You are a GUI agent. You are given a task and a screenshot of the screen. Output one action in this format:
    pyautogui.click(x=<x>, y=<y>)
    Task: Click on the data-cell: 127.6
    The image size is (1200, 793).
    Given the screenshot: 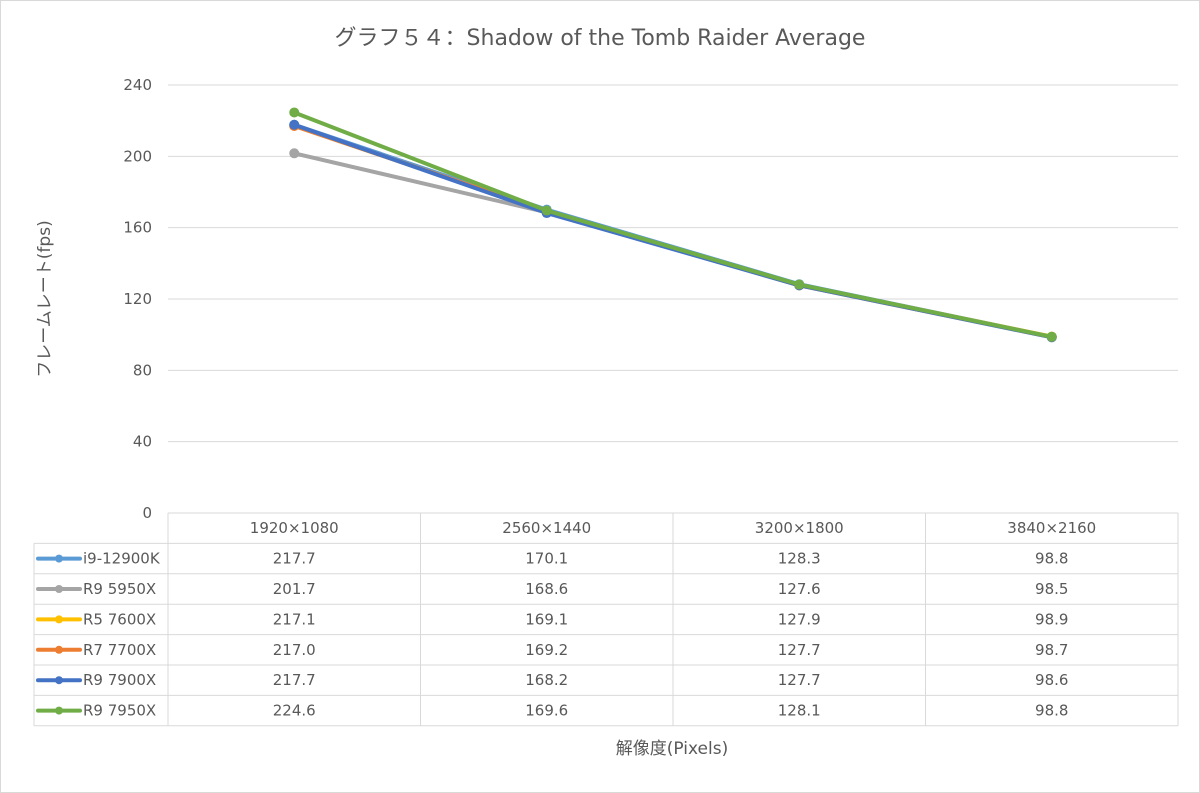 What is the action you would take?
    pyautogui.click(x=799, y=589)
    